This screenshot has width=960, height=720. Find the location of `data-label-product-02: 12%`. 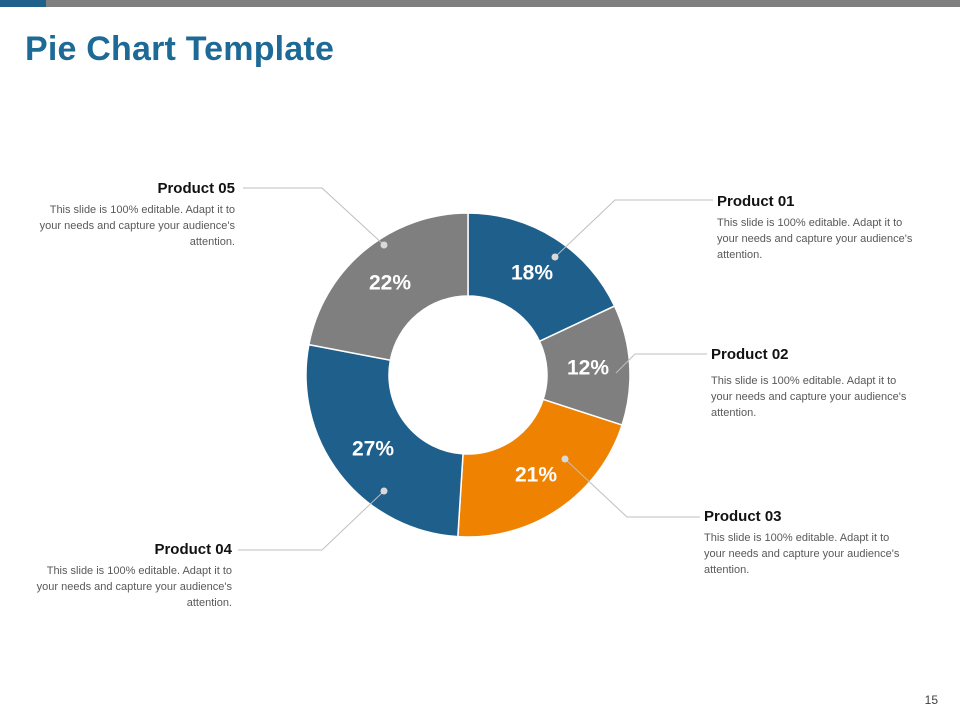

data-label-product-02: 12% is located at coordinates (588, 368).